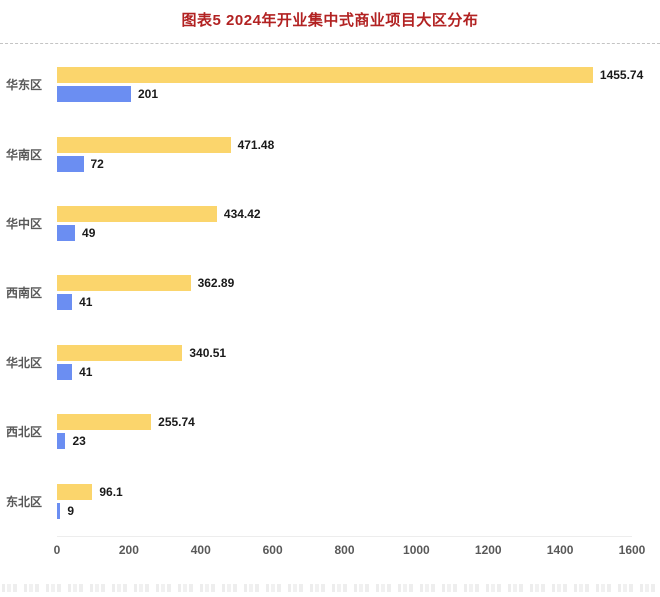 Image resolution: width=660 pixels, height=597 pixels. I want to click on bar-group: 华北区 340.51 41, so click(323, 362).